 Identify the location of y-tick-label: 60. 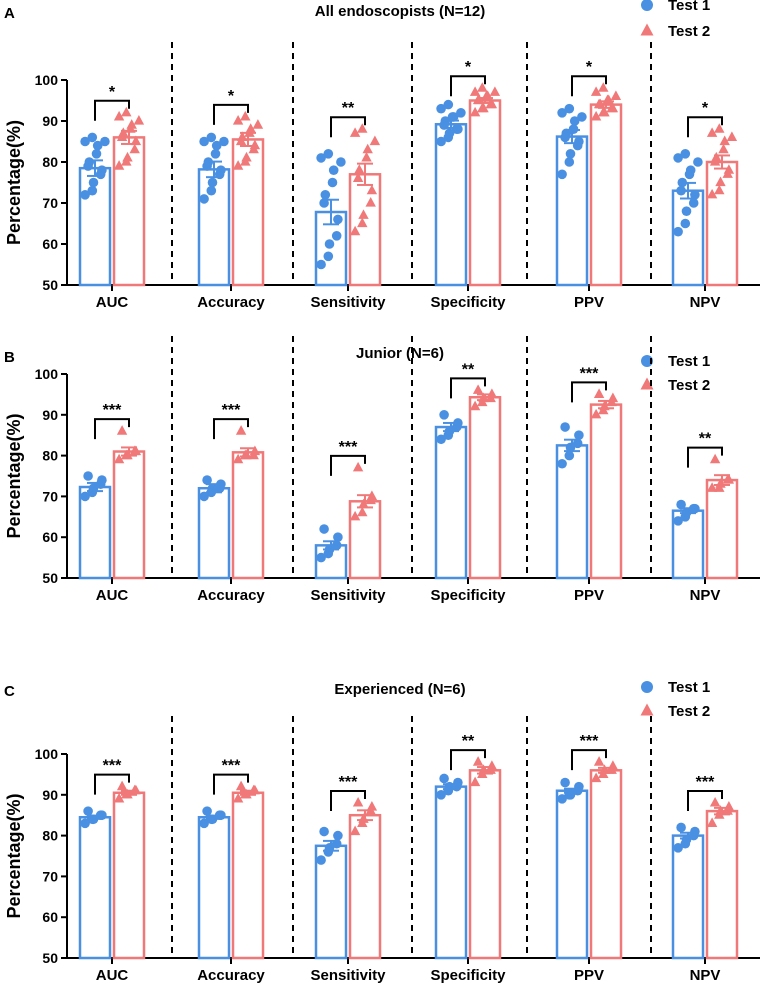
(50, 537).